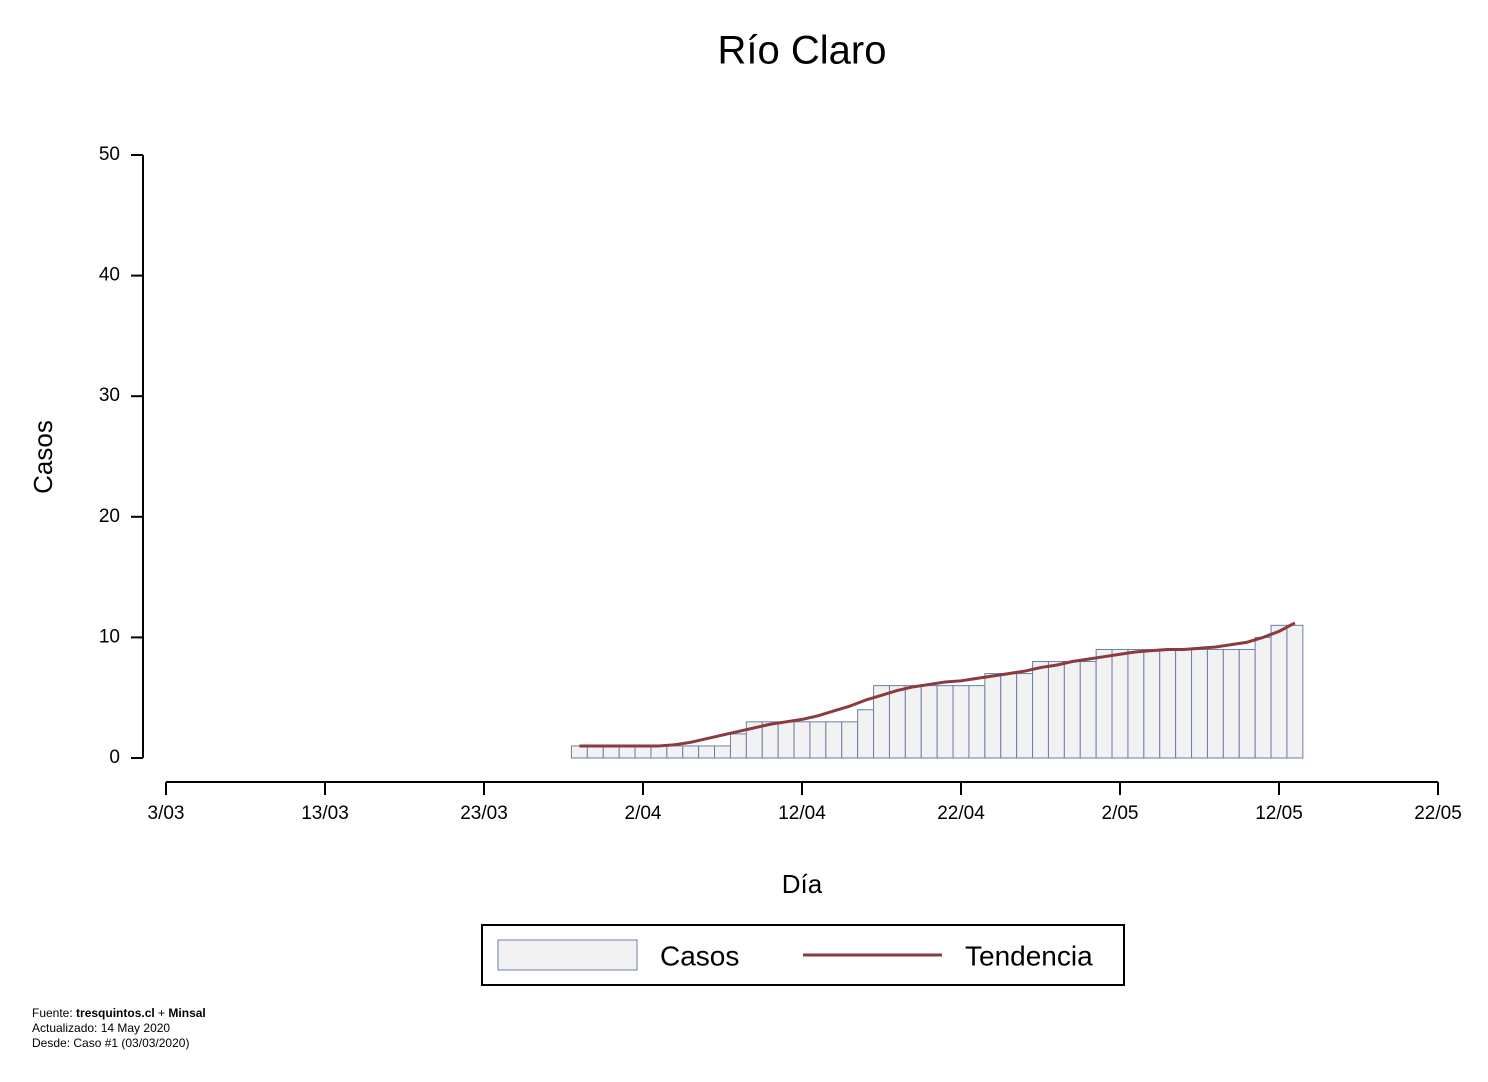 The image size is (1488, 1082). What do you see at coordinates (1120, 813) in the screenshot?
I see `x-tick-label: 2/05` at bounding box center [1120, 813].